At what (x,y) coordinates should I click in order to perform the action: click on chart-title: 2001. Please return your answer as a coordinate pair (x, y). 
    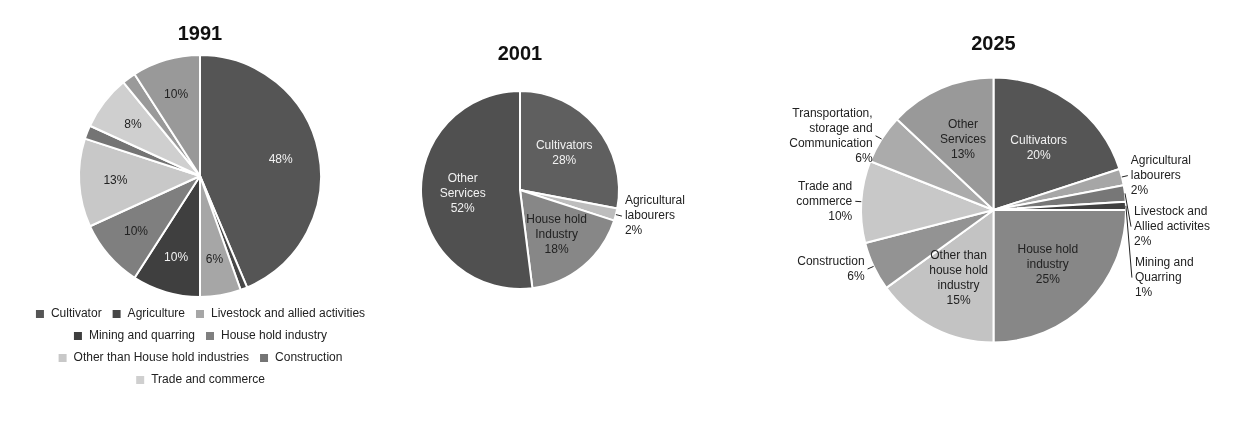
    Looking at the image, I should click on (520, 52).